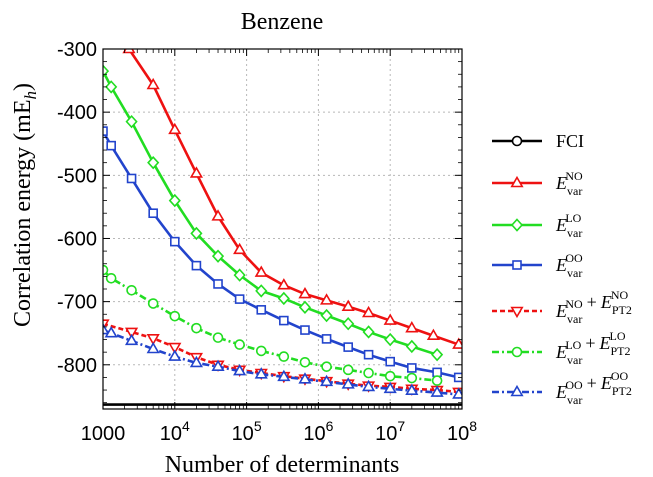  Describe the element at coordinates (318, 431) in the screenshot. I see `x-tick-label: 10⁶` at that location.